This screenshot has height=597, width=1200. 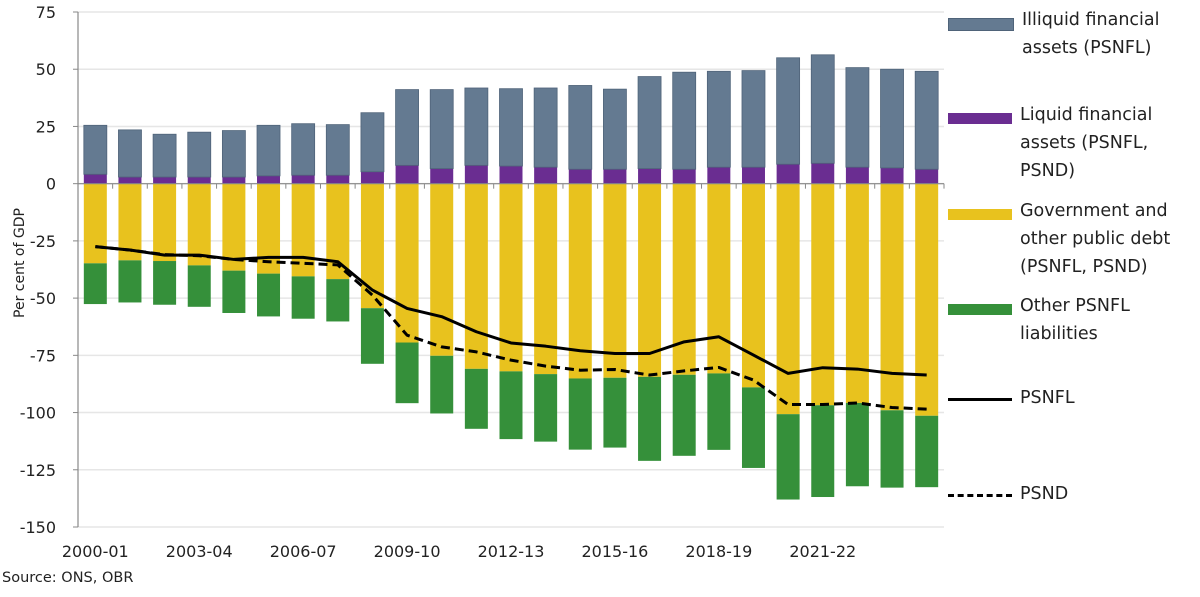 What do you see at coordinates (614, 551) in the screenshot?
I see `x-tick-label: 2015-16` at bounding box center [614, 551].